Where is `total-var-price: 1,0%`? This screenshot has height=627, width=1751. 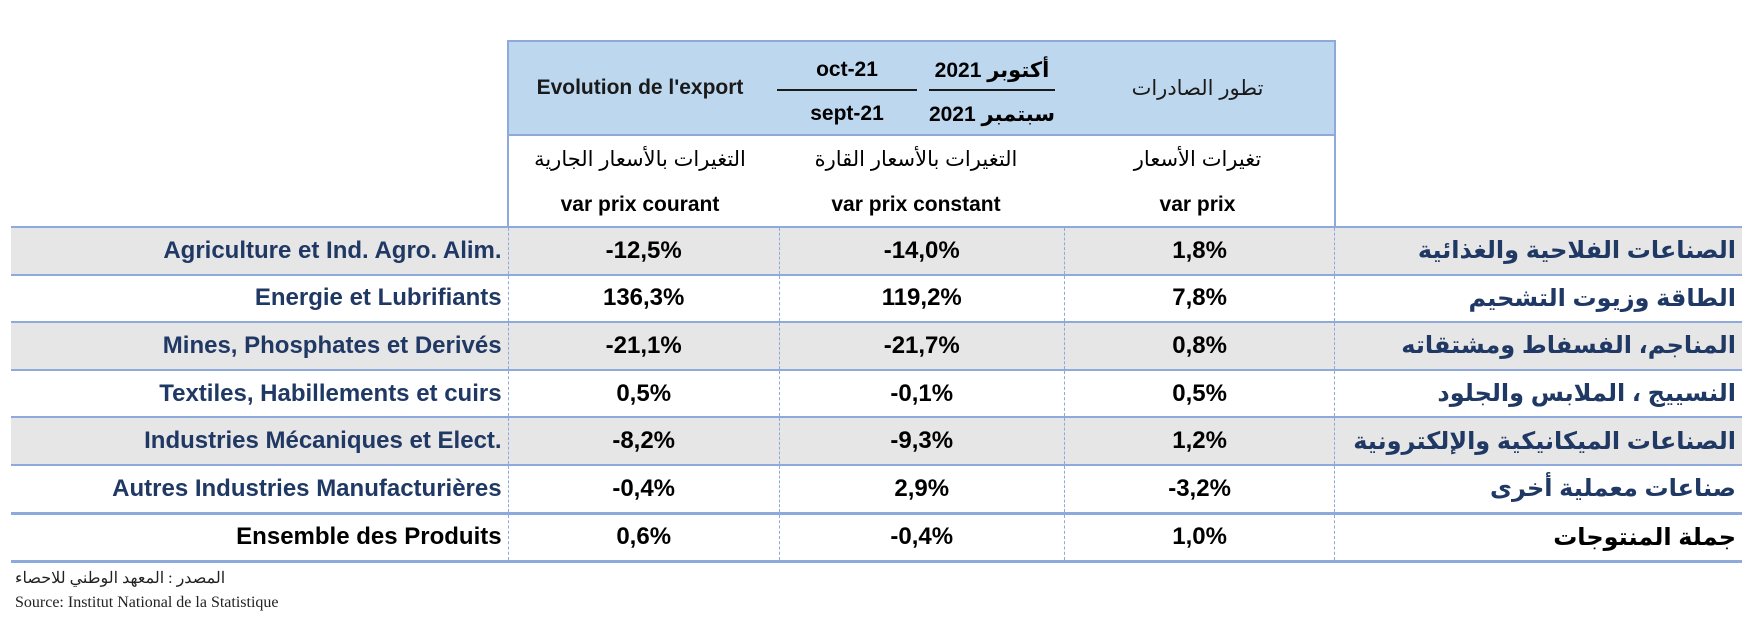 total-var-price: 1,0% is located at coordinates (1199, 537).